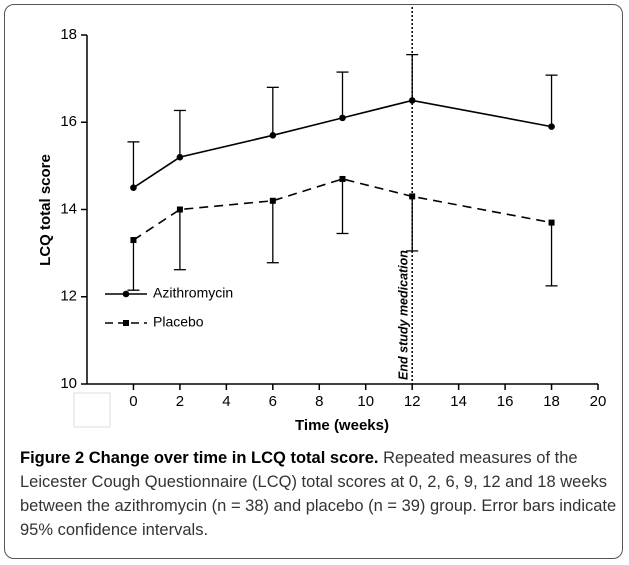 This screenshot has width=629, height=565. Describe the element at coordinates (551, 401) in the screenshot. I see `x-tick-label: 18` at that location.